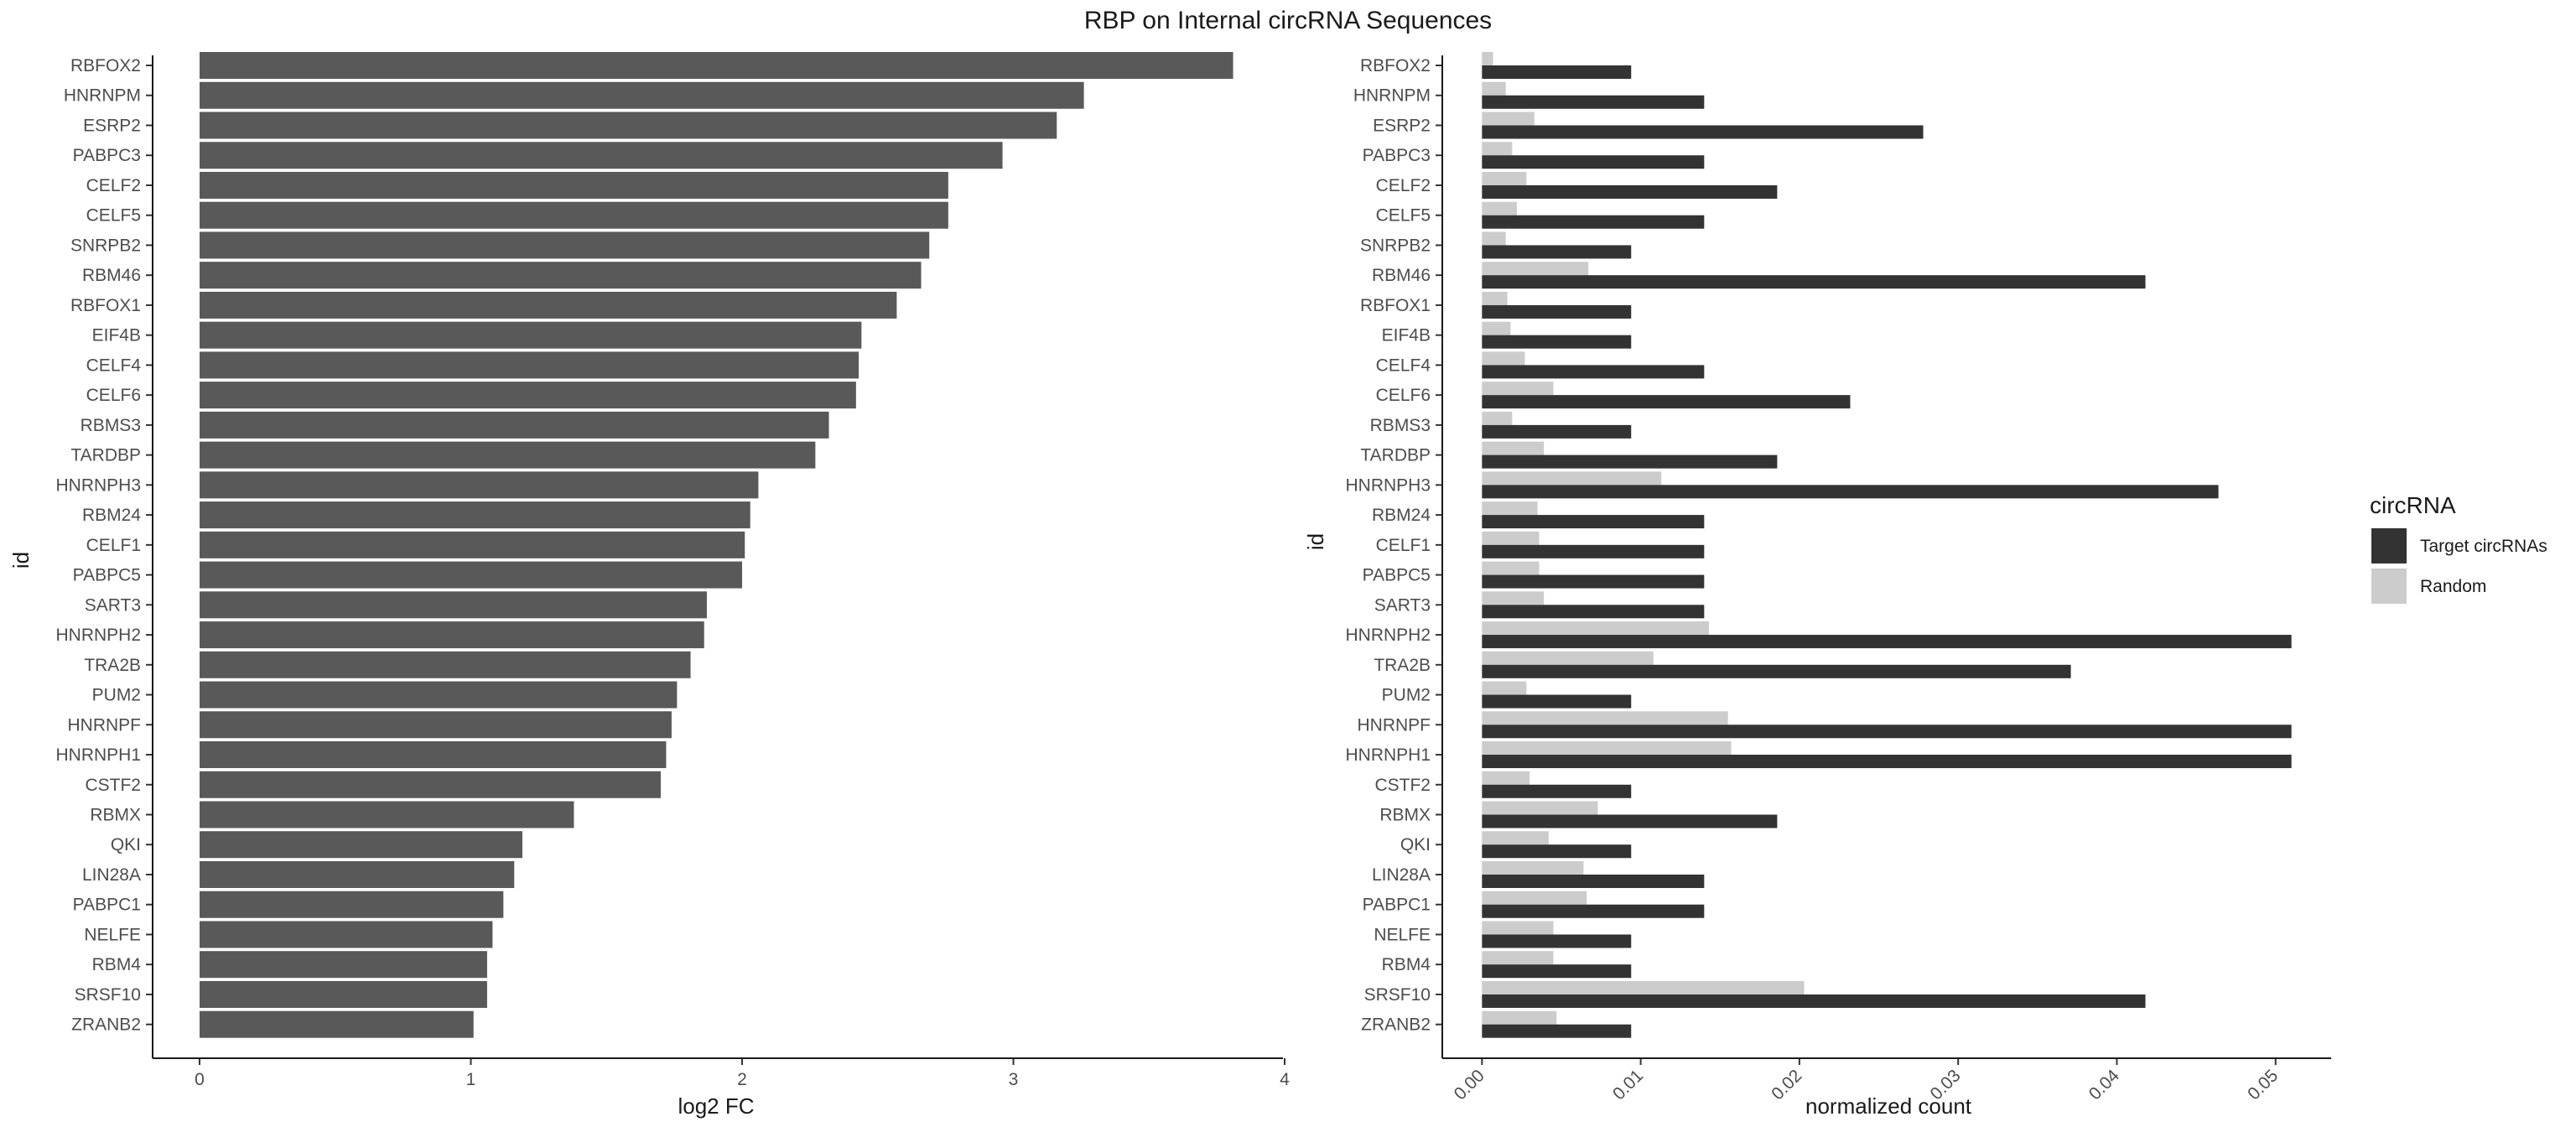 This screenshot has height=1127, width=2576. What do you see at coordinates (1534, 898) in the screenshot?
I see `bar-random-pabpc1` at bounding box center [1534, 898].